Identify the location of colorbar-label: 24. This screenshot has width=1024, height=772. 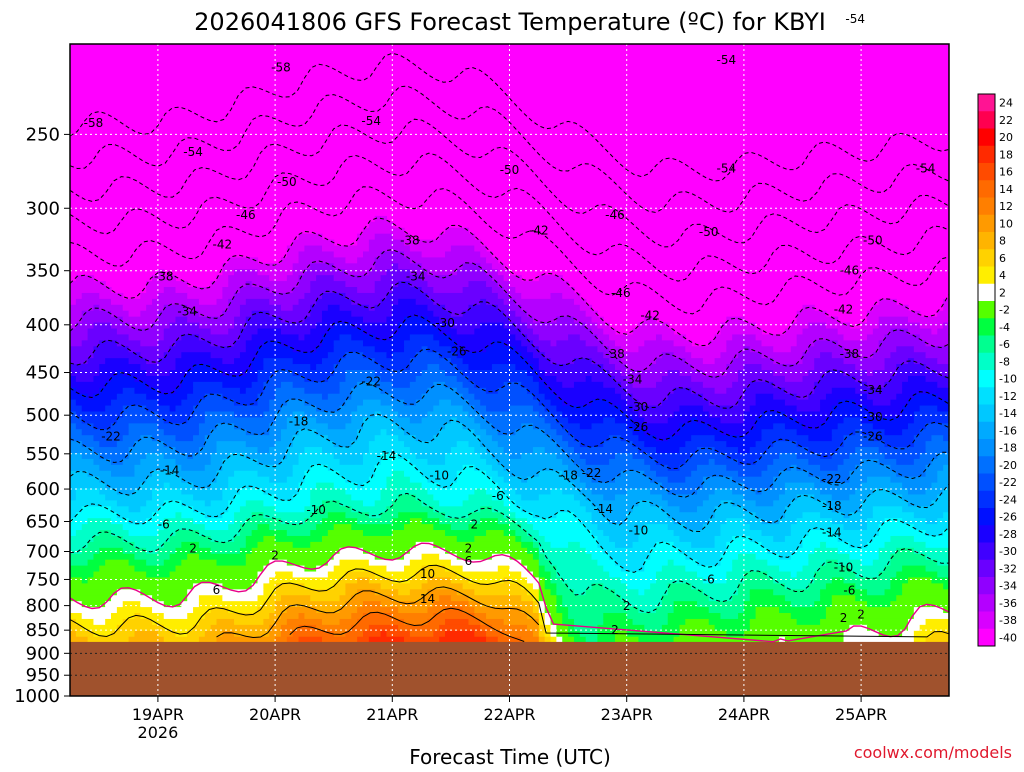
(1006, 103).